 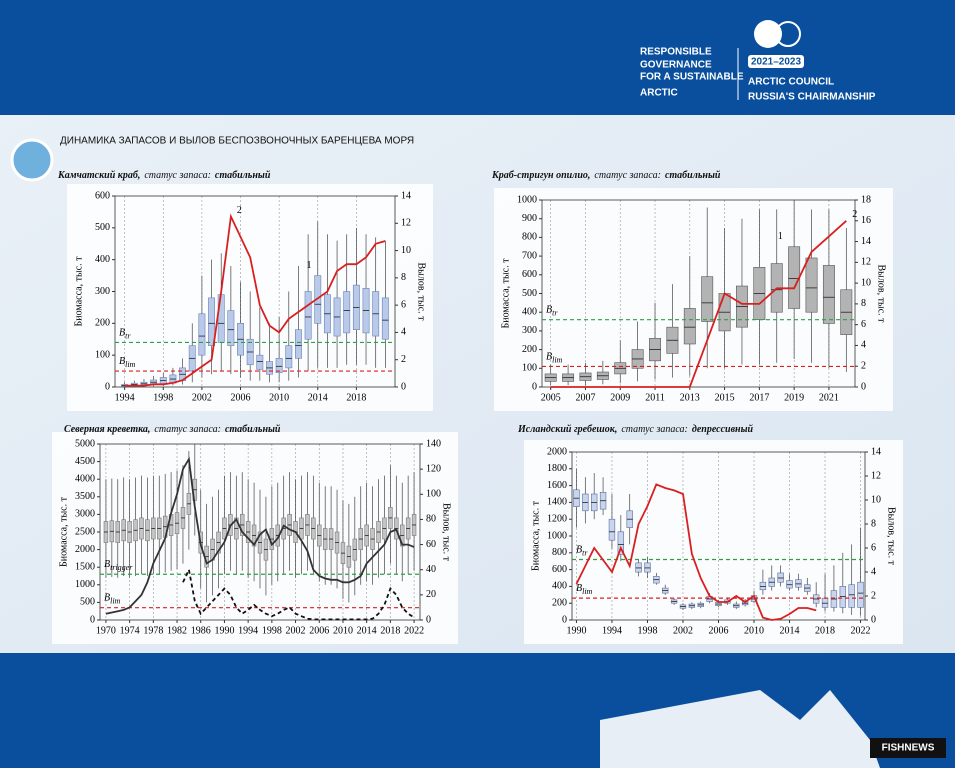 What do you see at coordinates (63, 531) in the screenshot?
I see `y-axis-label: Биомасса, тыс. т` at bounding box center [63, 531].